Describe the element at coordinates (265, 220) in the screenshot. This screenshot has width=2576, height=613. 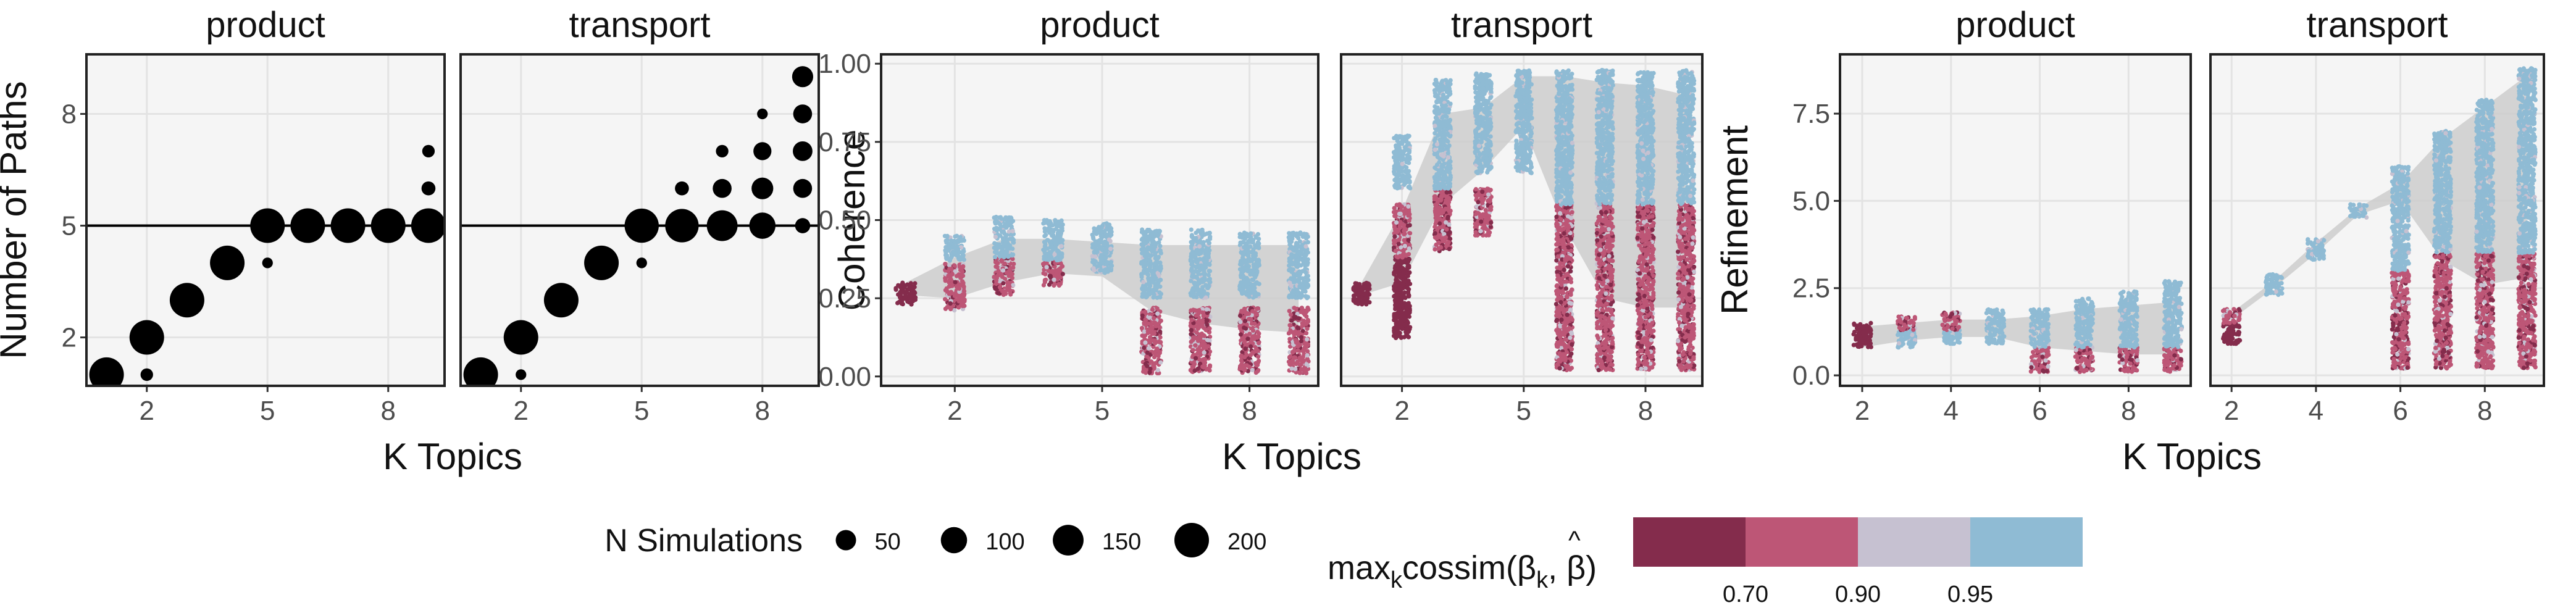
I see `panel-border` at that location.